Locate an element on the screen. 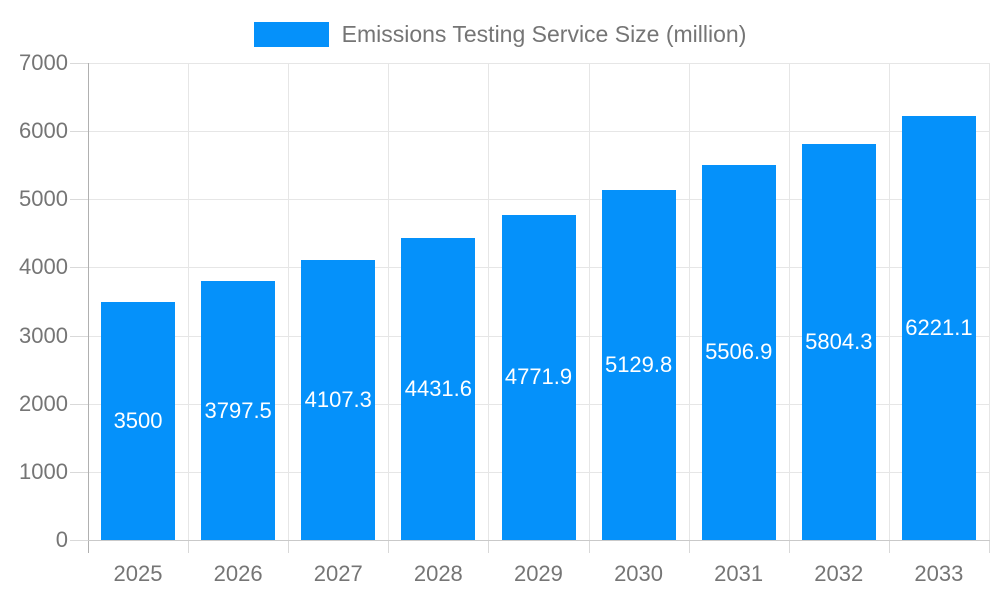 The image size is (1000, 600). x-axis-label-2028: 2028 is located at coordinates (438, 573).